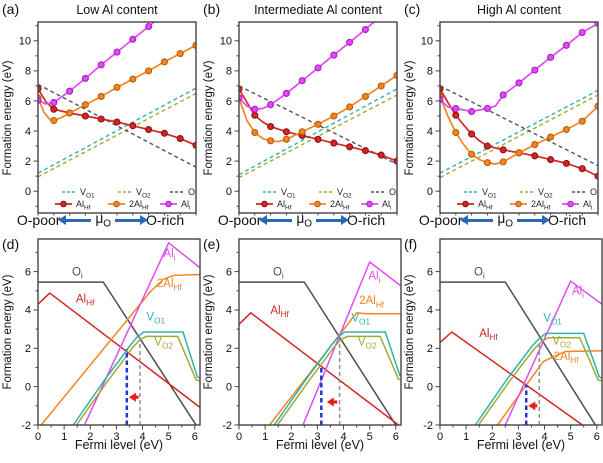 Image resolution: width=603 pixels, height=463 pixels. Describe the element at coordinates (332, 402) in the screenshot. I see `shift-arrow-icon` at that location.